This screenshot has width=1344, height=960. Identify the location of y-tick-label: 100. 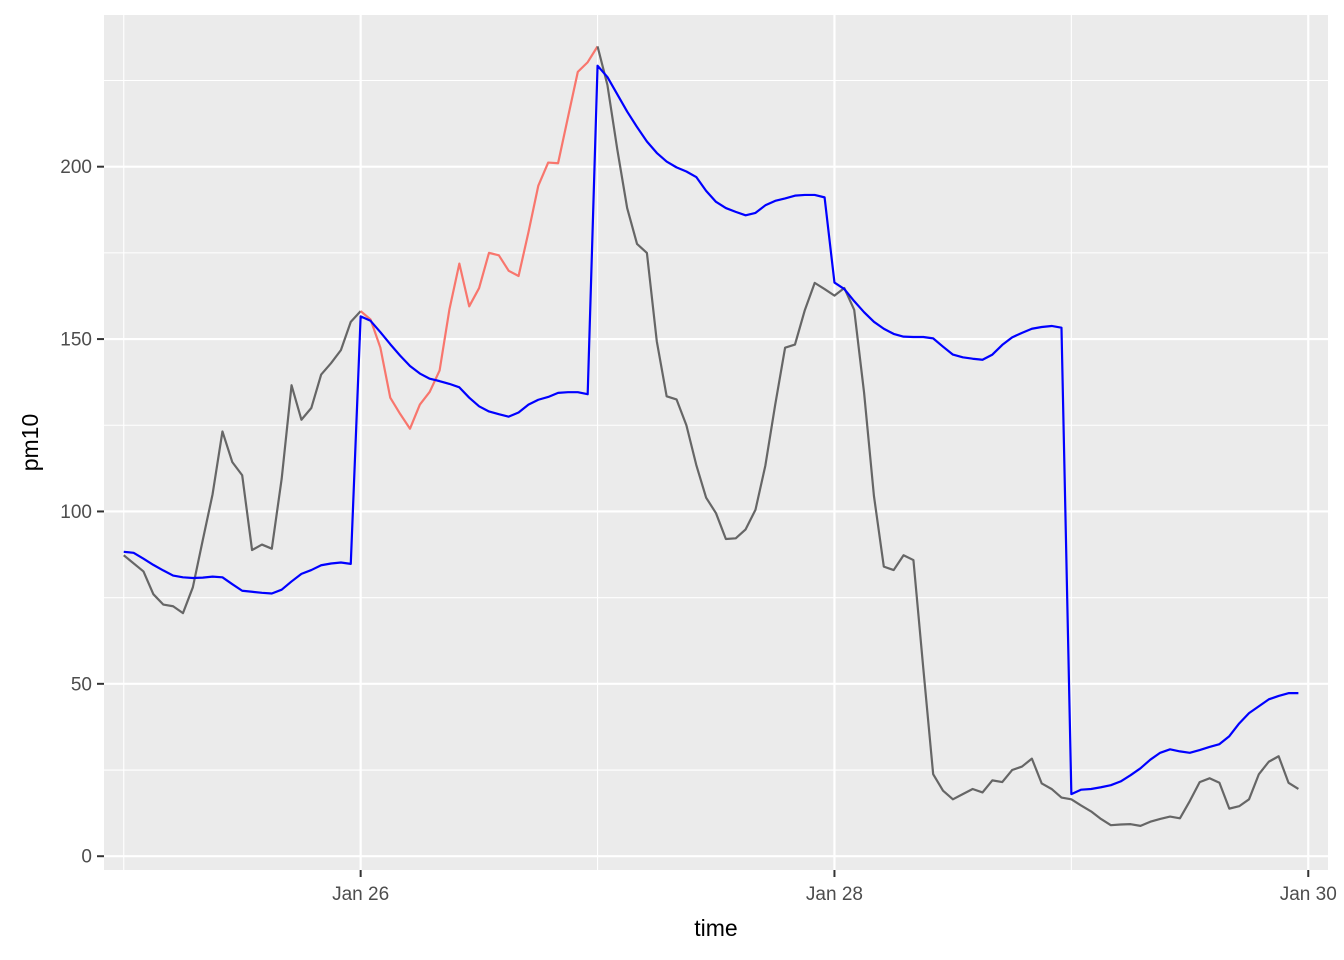
(76, 512).